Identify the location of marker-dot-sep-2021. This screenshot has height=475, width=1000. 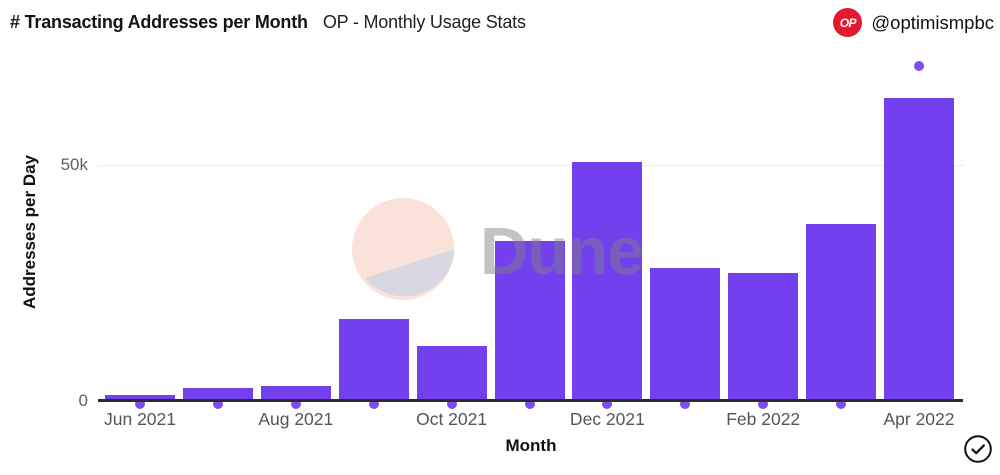
(373, 404).